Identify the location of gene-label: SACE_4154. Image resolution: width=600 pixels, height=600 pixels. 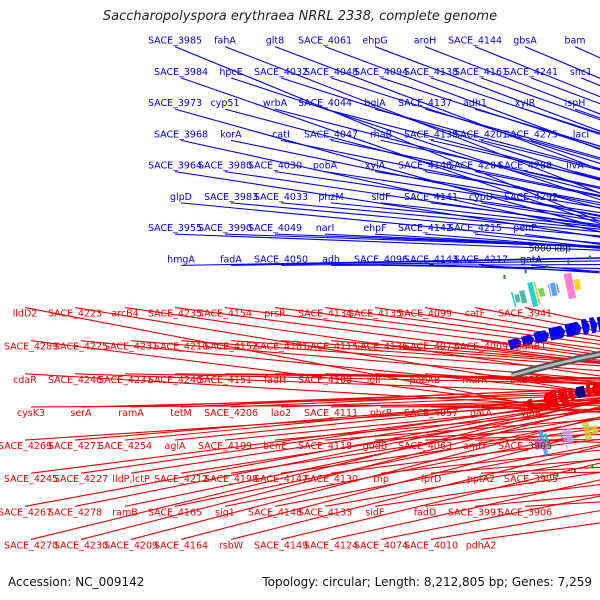
(225, 314).